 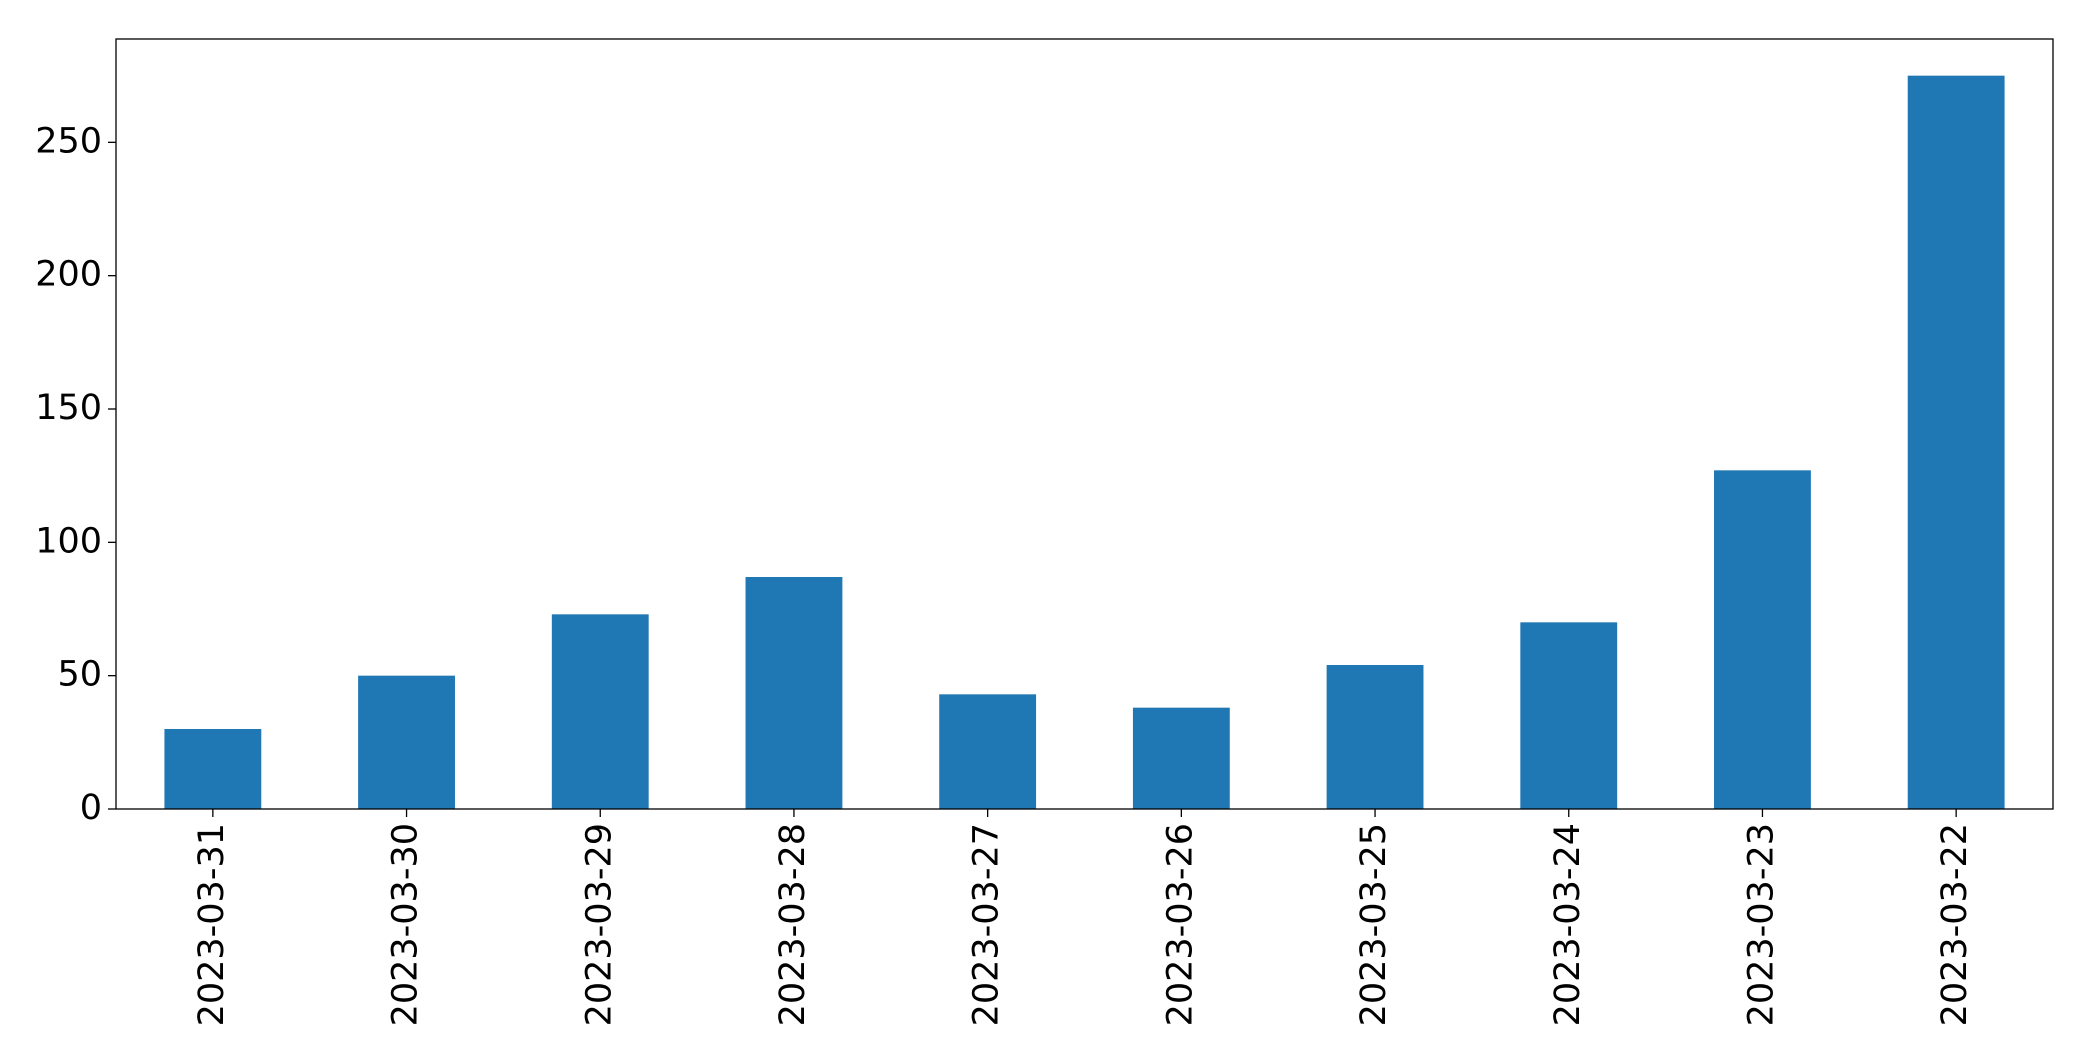 What do you see at coordinates (68, 275) in the screenshot?
I see `y-tick-label: 200` at bounding box center [68, 275].